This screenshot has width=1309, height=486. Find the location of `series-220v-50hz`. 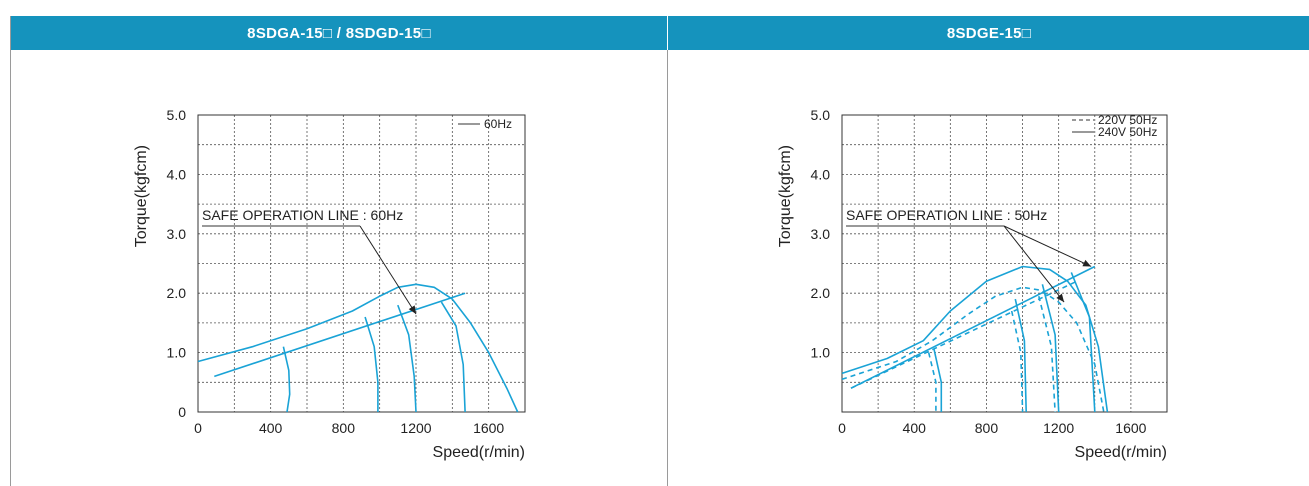

series-220v-50hz is located at coordinates (973, 349).